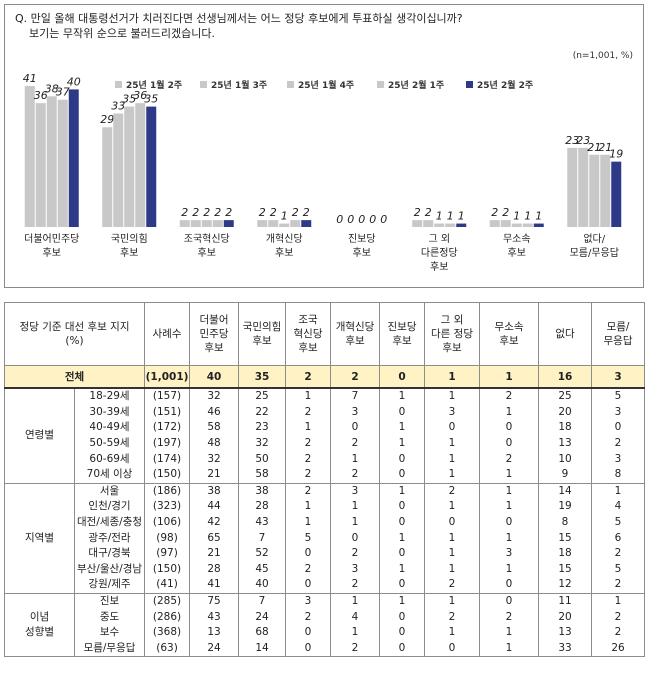 Image resolution: width=648 pixels, height=680 pixels. Describe the element at coordinates (325, 649) in the screenshot. I see `table-row: 모름/무응답 (63) 24 14 0 2 0 0 1 33 26` at that location.